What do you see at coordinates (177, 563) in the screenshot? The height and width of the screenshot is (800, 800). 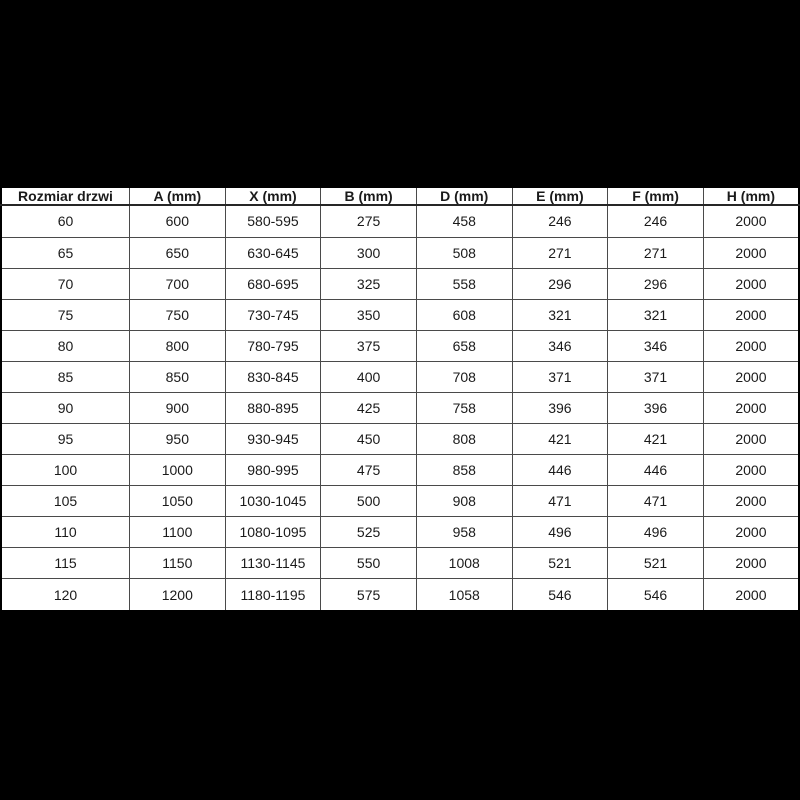 I see `table-cell: 1150` at bounding box center [177, 563].